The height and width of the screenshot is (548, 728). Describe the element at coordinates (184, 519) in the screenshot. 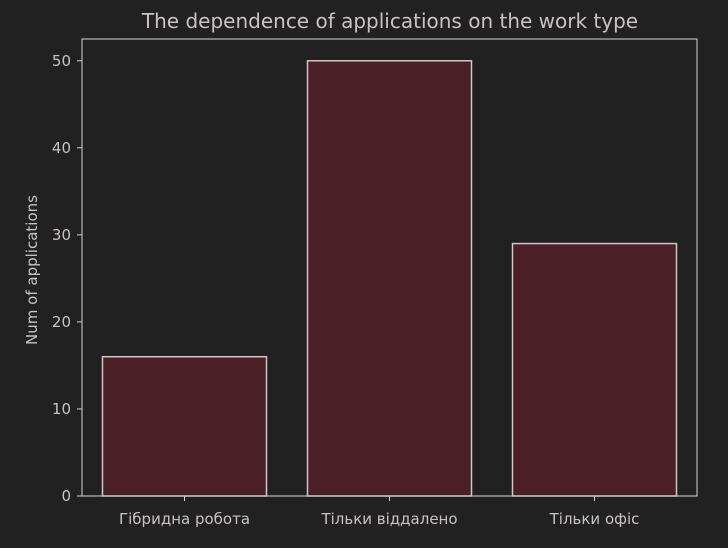

I see `x-tick-label: Гібридна робота` at that location.